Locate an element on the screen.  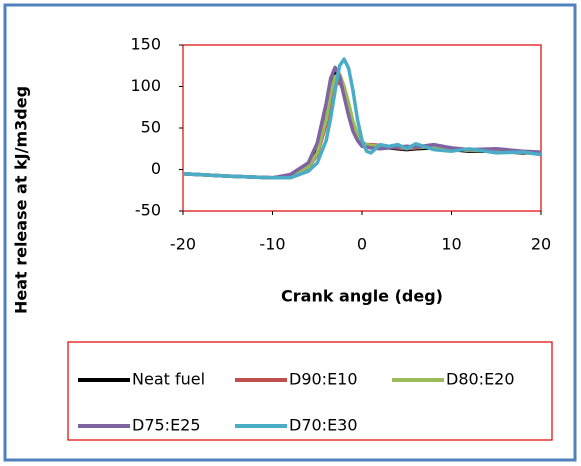
x-tick-label: -20 is located at coordinates (183, 244).